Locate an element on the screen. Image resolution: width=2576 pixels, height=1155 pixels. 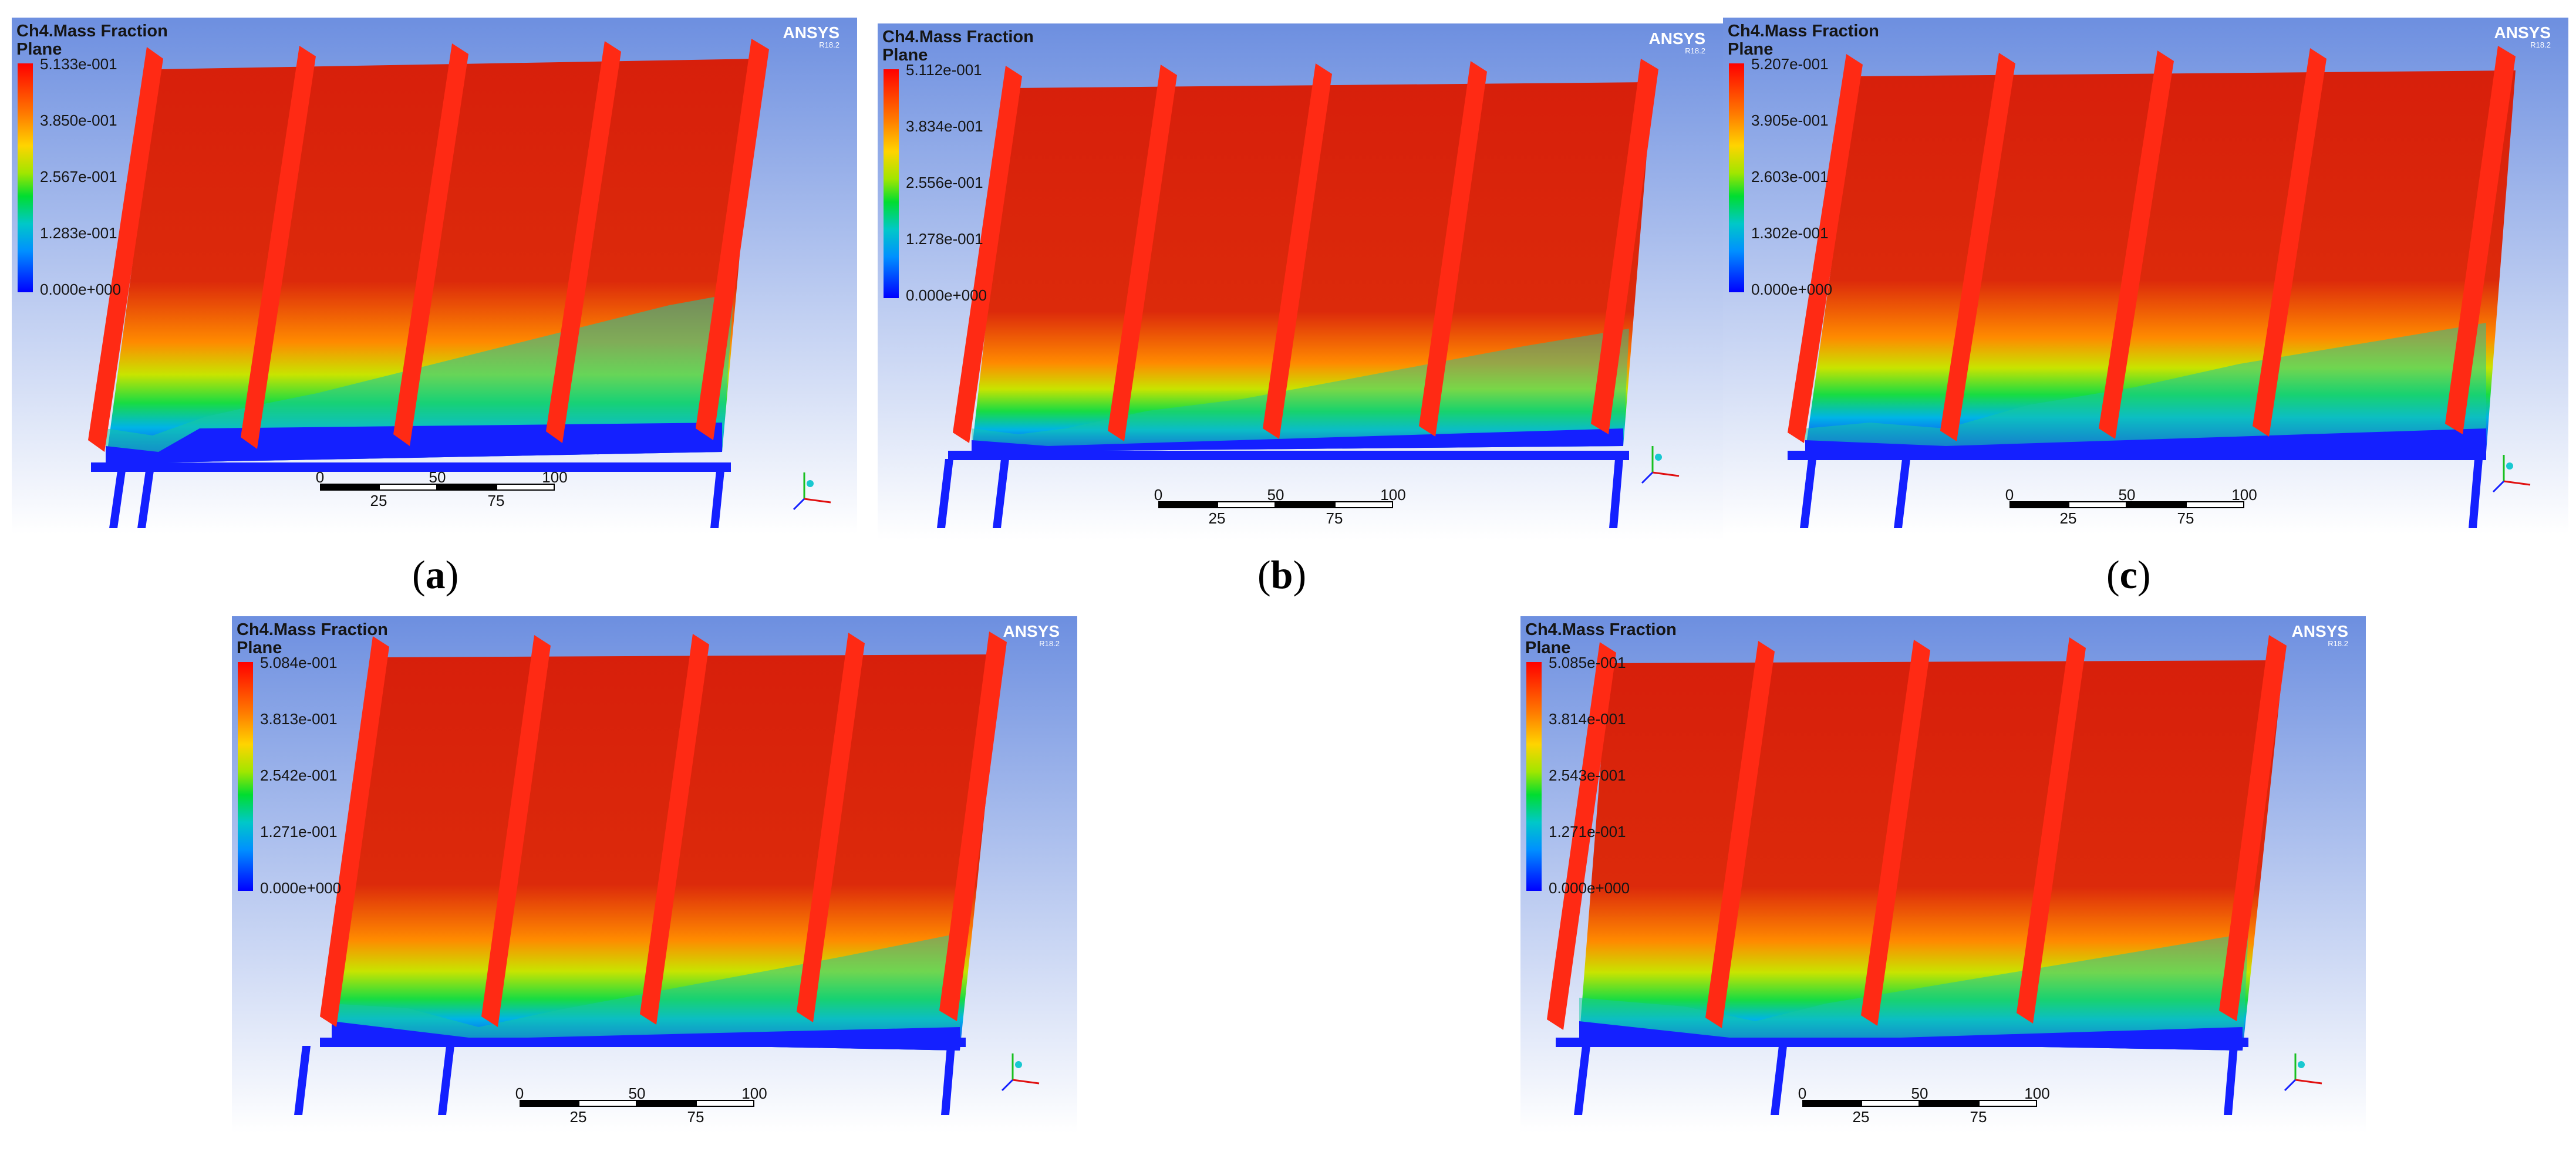
legend-label: 2.542e-001 is located at coordinates (299, 775).